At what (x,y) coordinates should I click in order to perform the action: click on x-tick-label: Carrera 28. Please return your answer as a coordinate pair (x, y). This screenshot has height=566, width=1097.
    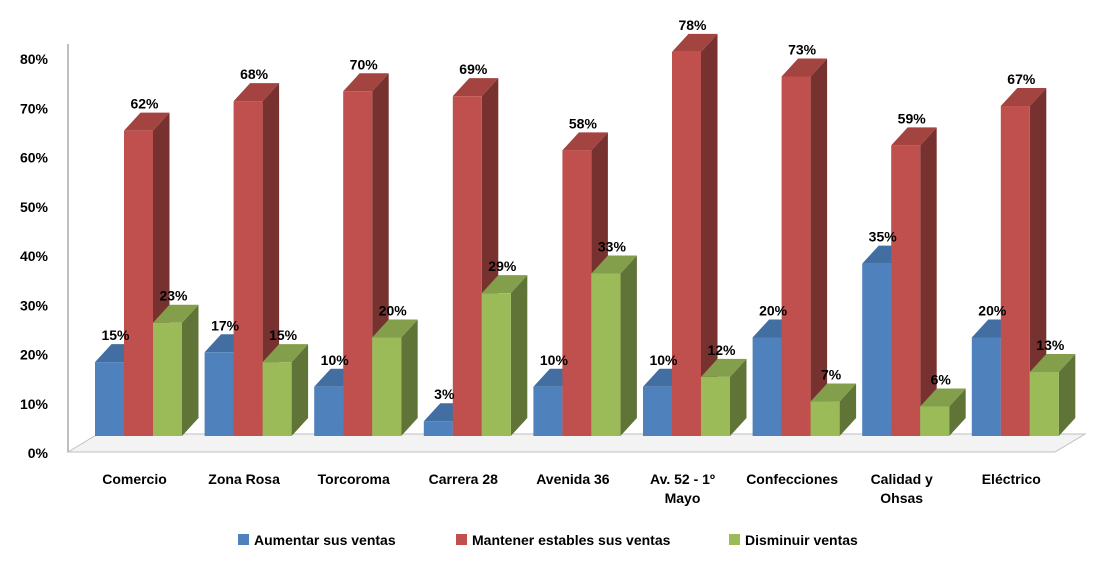
    Looking at the image, I should click on (463, 479).